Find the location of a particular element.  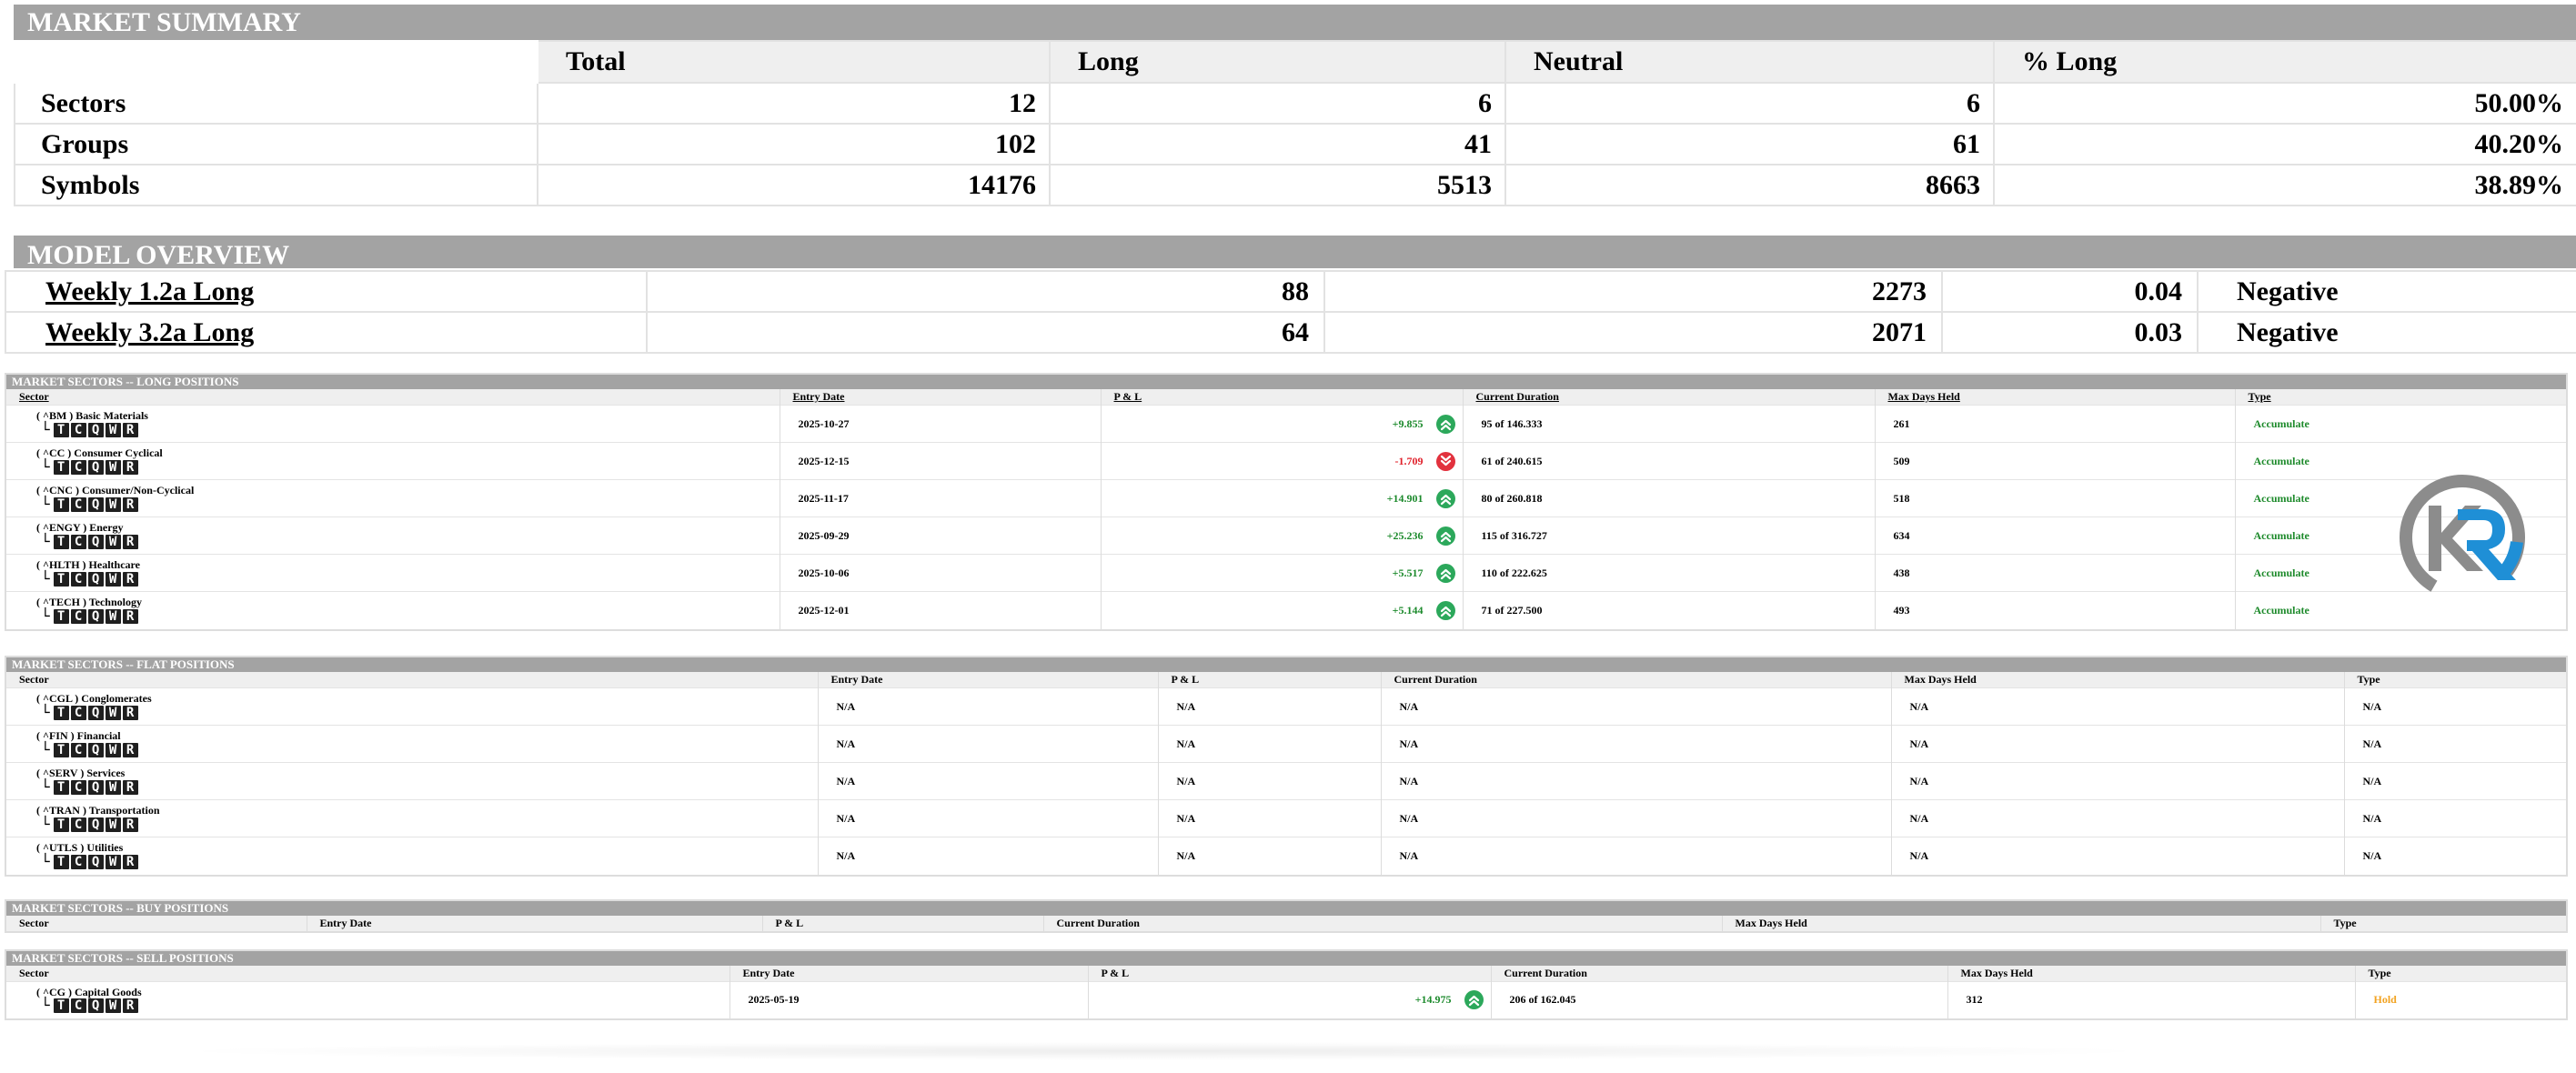

sector-name: ( ^TECH ) Technology is located at coordinates (89, 602).